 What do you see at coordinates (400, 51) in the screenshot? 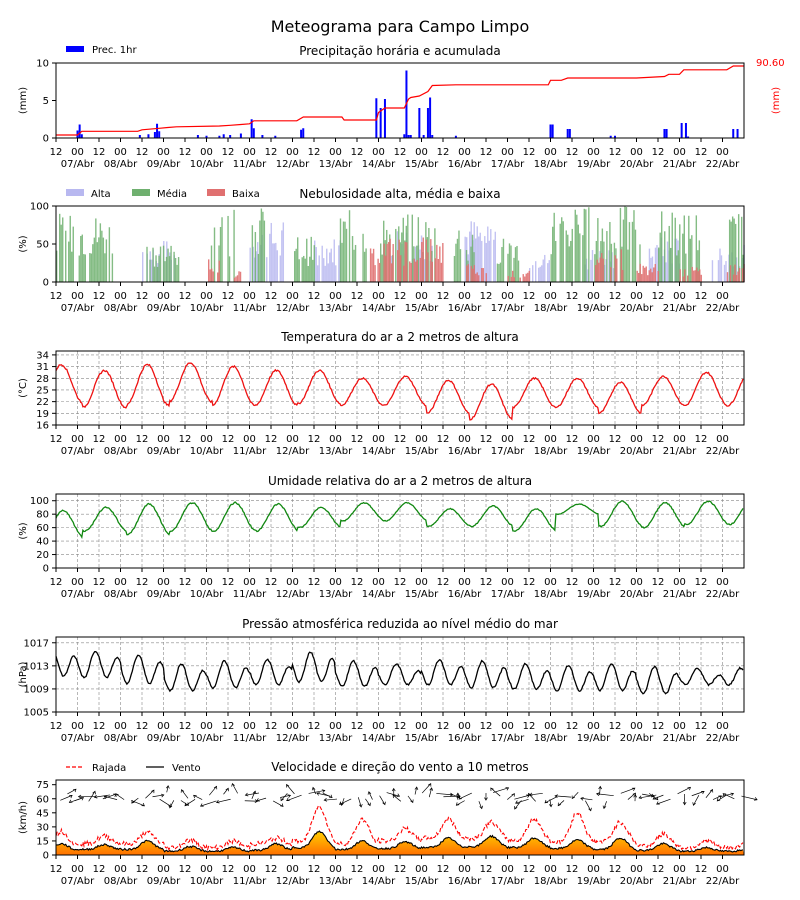
I see `panel-title-precip: Precipitação horária e acumulada` at bounding box center [400, 51].